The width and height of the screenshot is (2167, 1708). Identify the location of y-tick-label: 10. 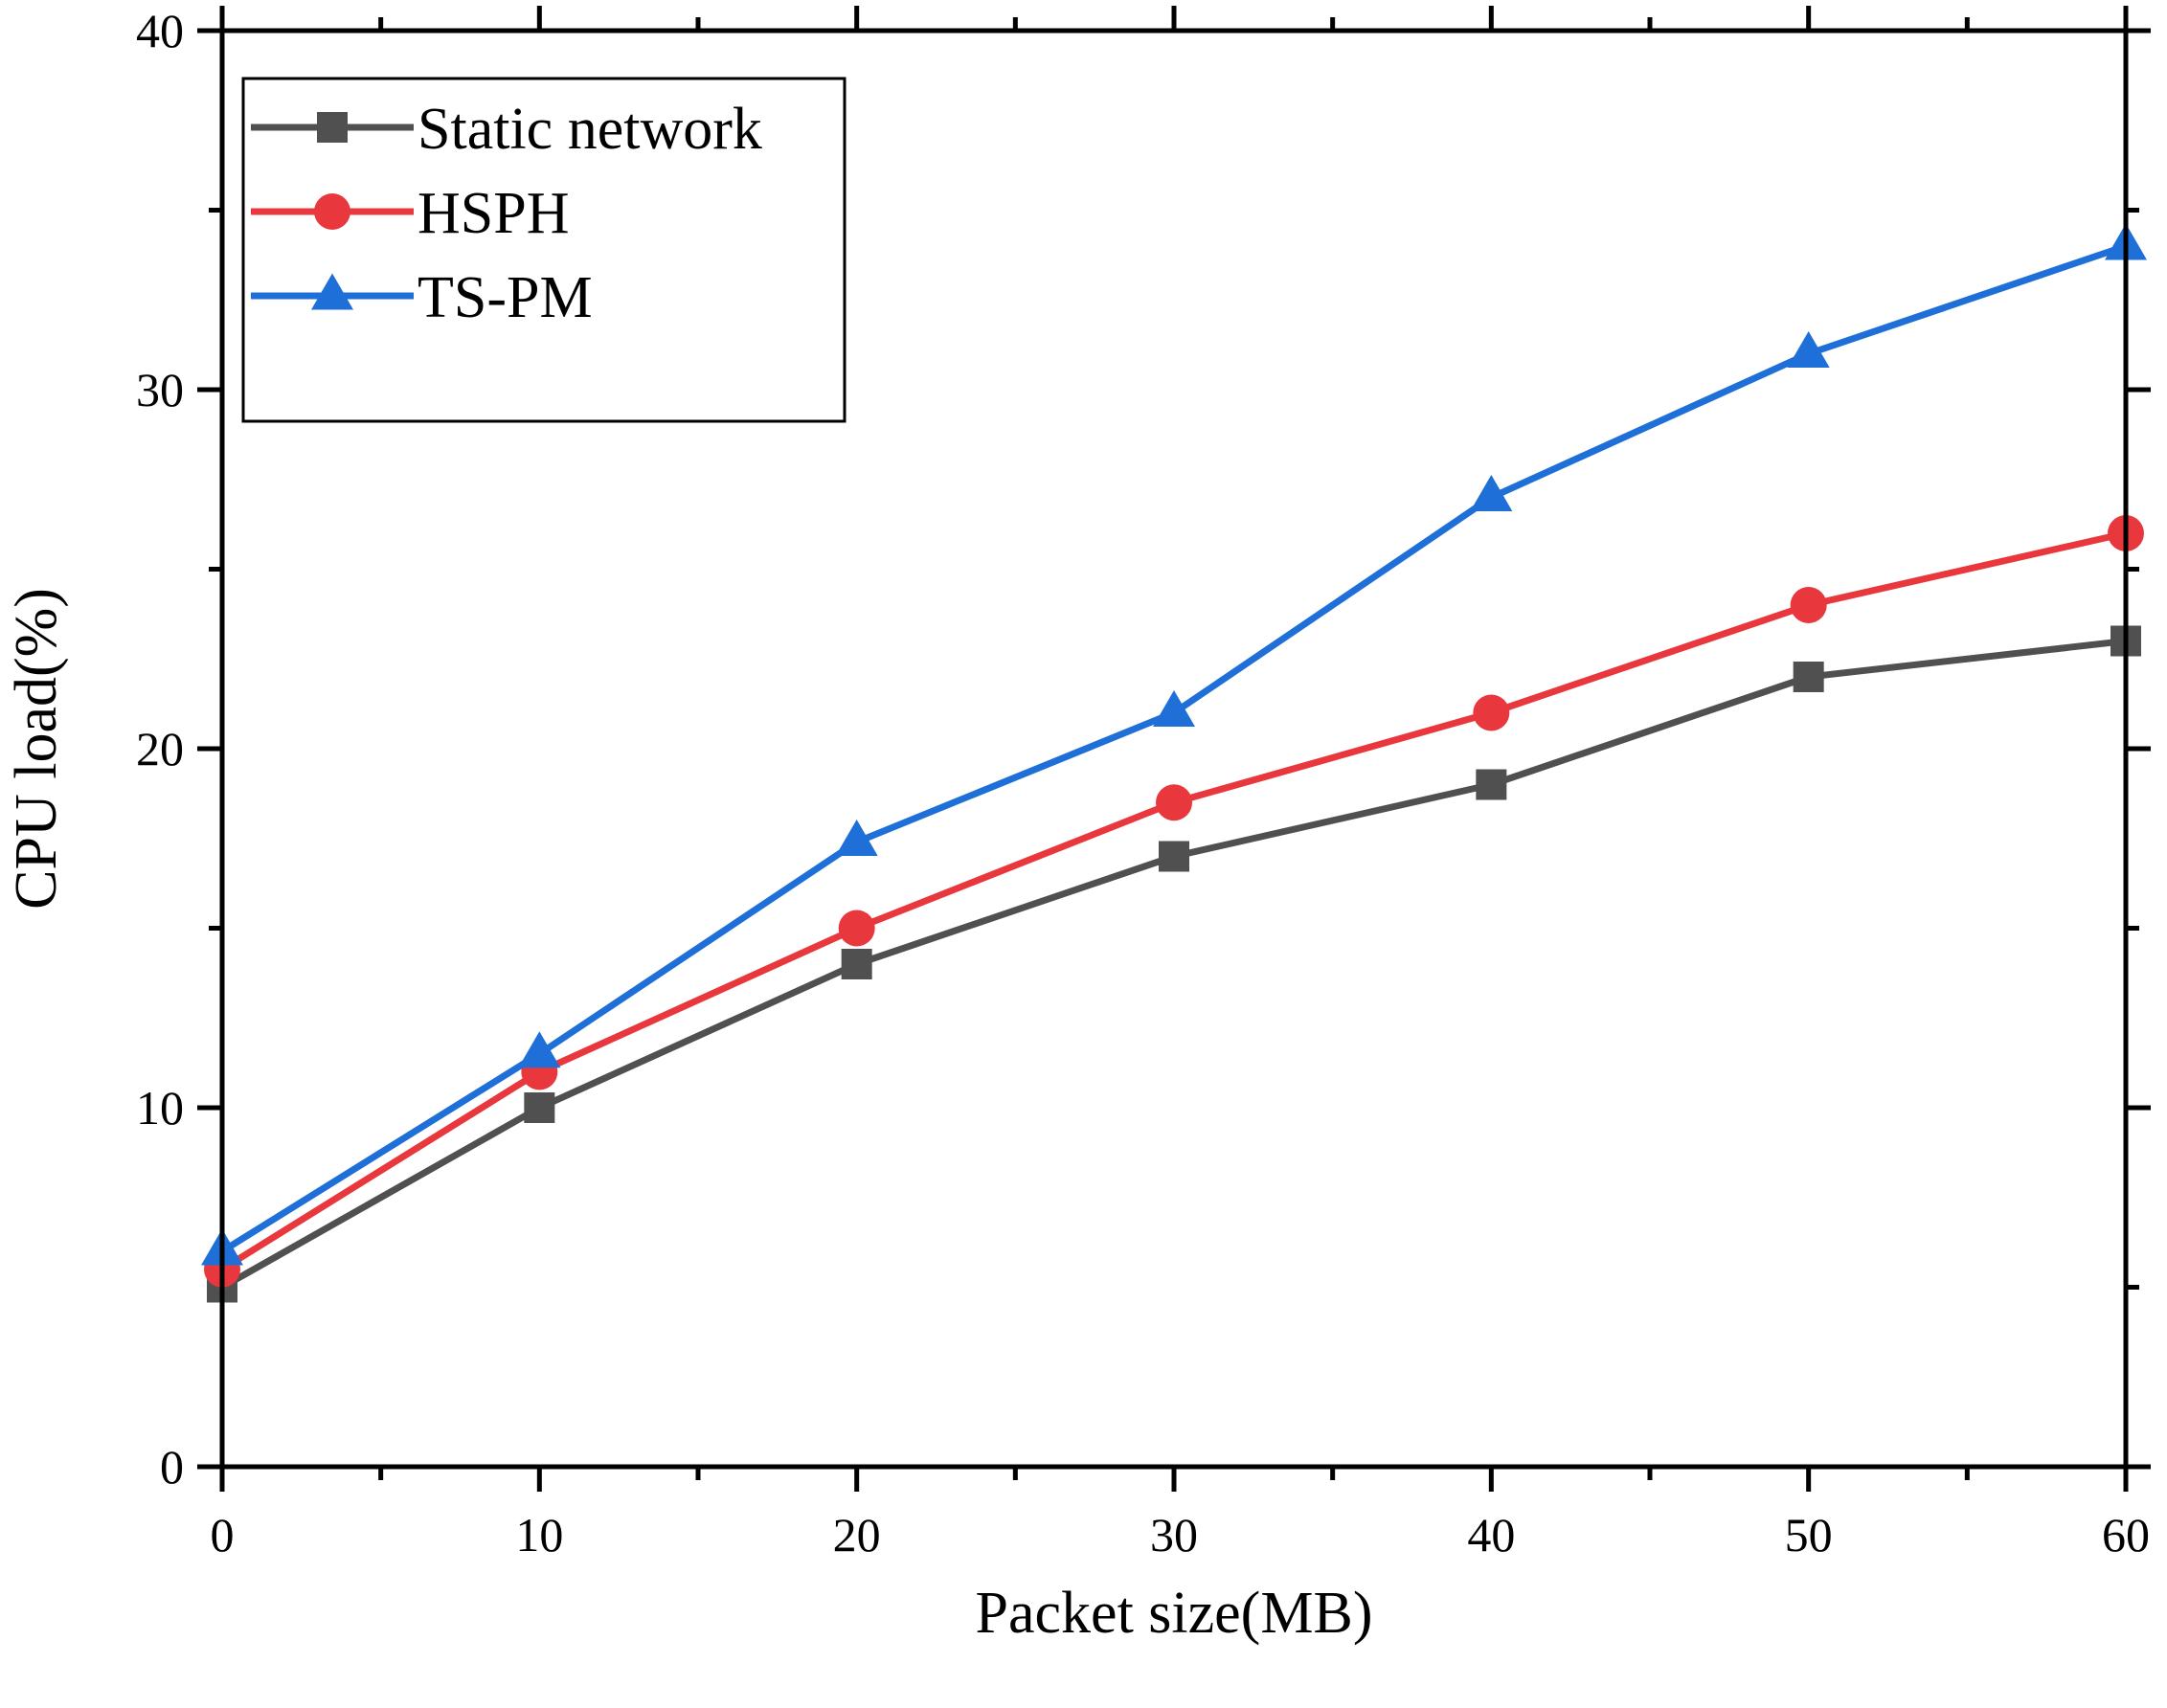
(160, 1108).